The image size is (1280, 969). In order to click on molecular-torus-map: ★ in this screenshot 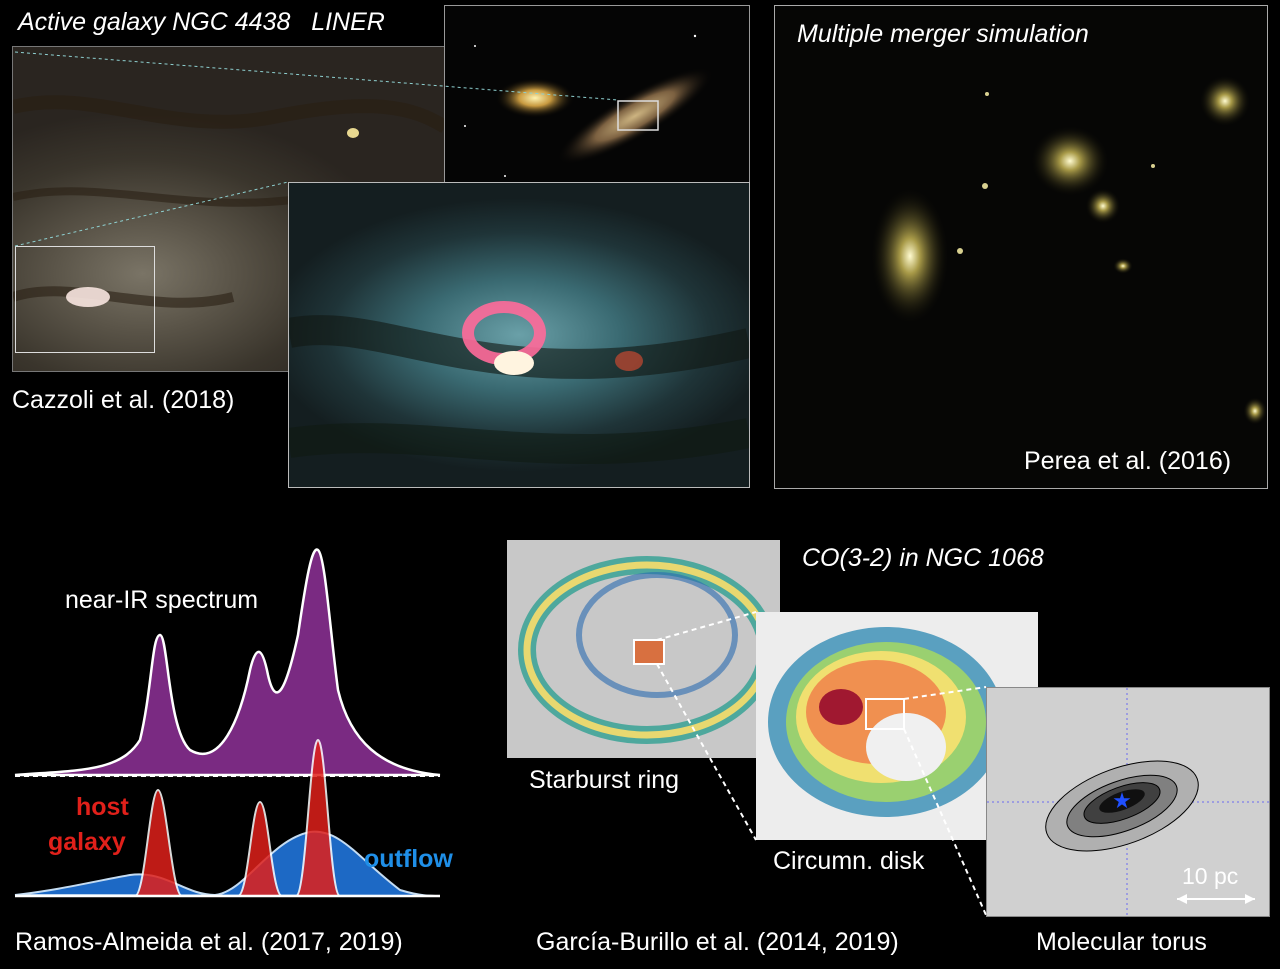, I will do `click(1128, 802)`.